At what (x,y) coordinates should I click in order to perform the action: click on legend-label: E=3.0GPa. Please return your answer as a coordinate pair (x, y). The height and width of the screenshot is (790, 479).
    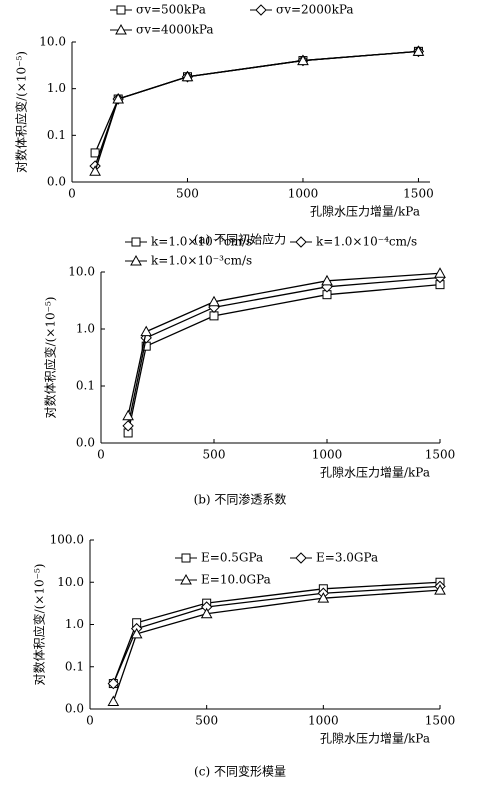
    Looking at the image, I should click on (347, 558).